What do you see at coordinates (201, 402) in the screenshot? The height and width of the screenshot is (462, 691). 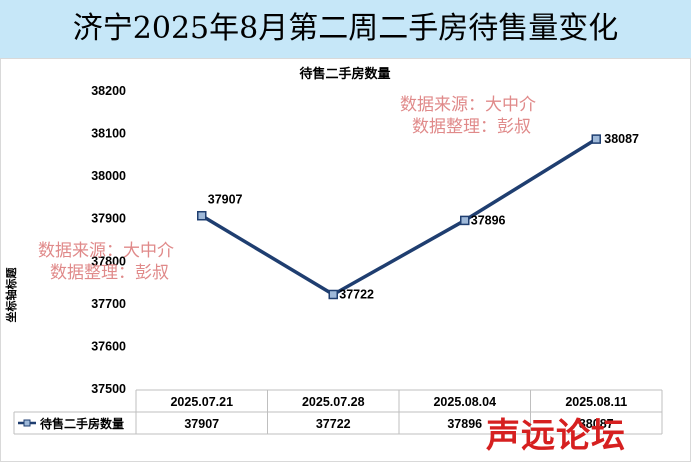 I see `x-category-label: 2025.07.21` at bounding box center [201, 402].